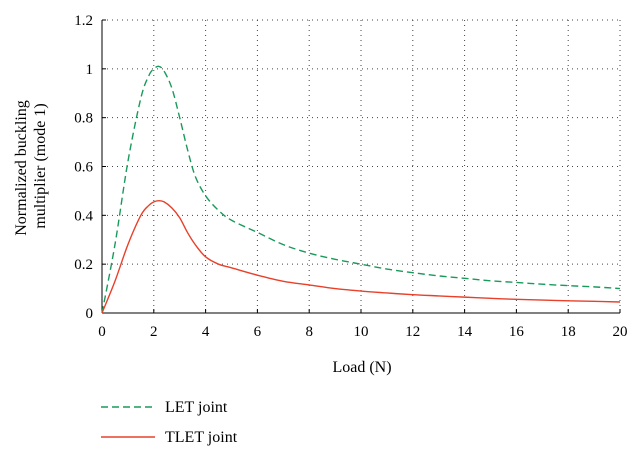  Describe the element at coordinates (90, 70) in the screenshot. I see `y-tick-label: 1` at that location.